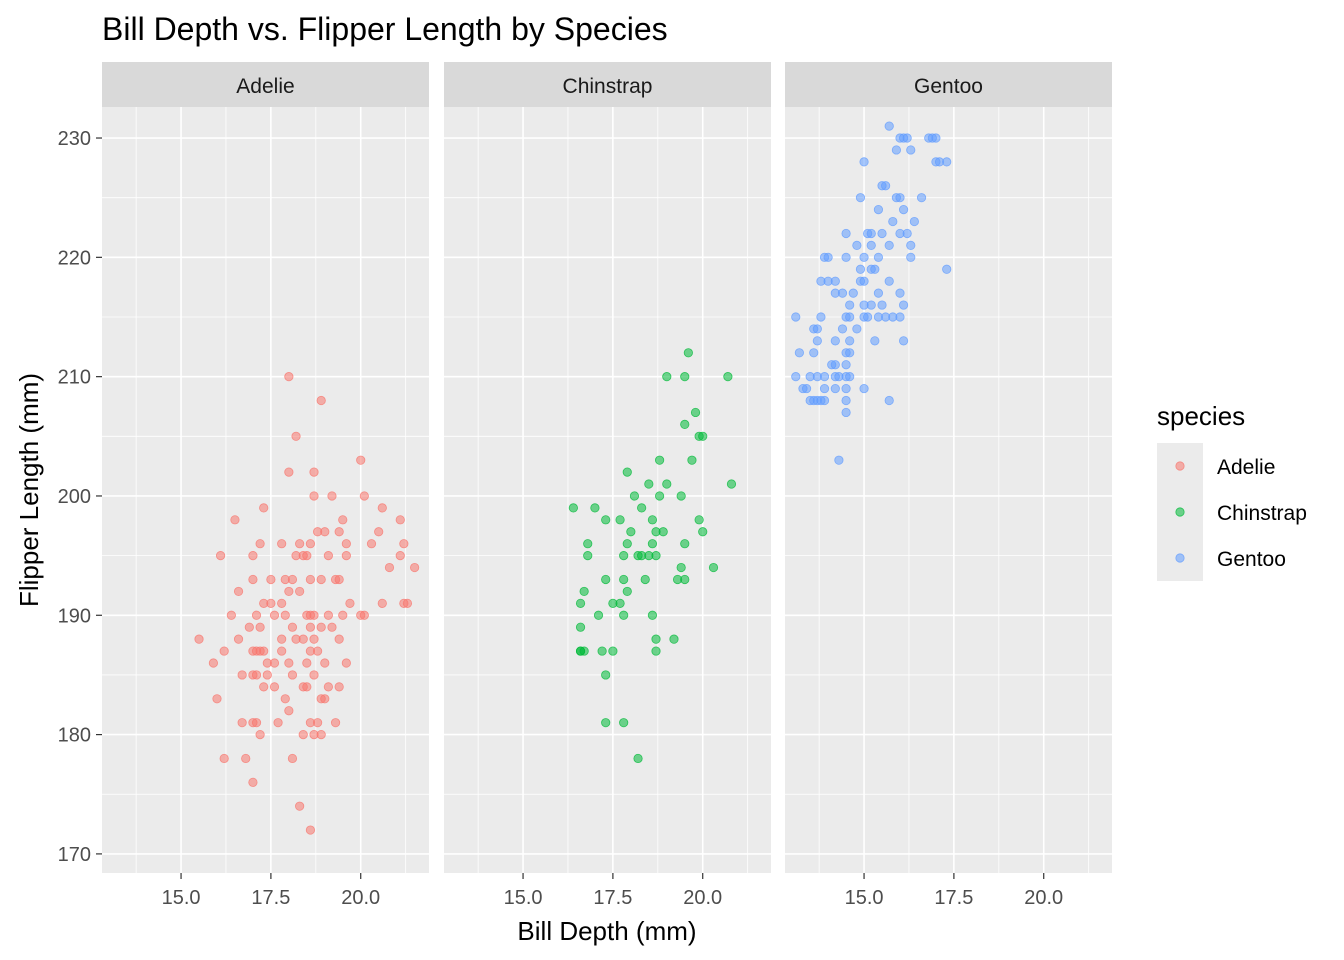 The width and height of the screenshot is (1344, 960). I want to click on y-tick-label: 180, so click(74, 736).